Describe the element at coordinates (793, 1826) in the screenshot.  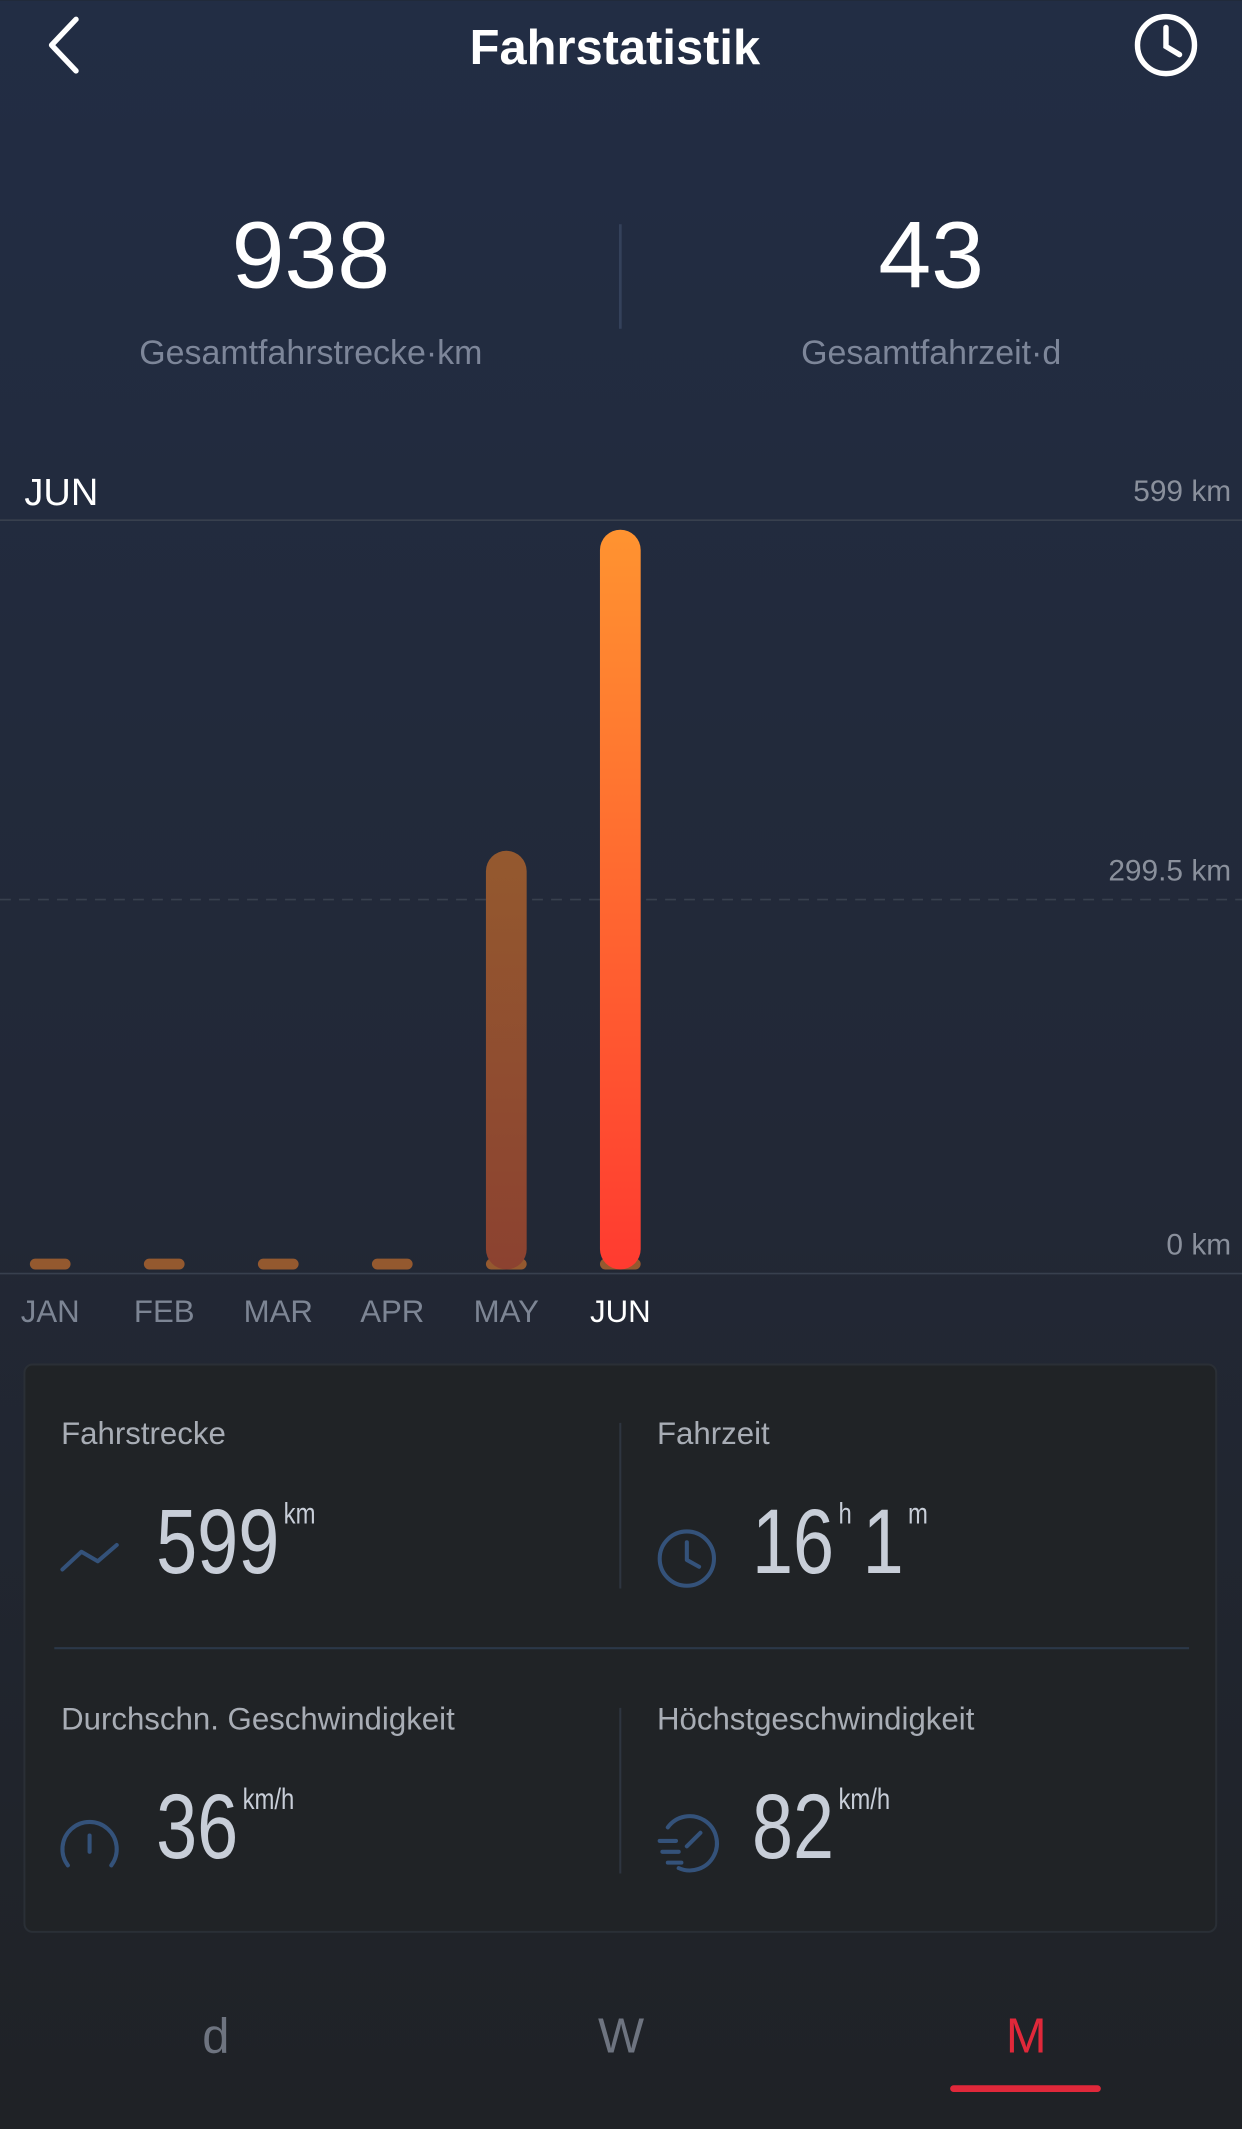
I see `stat-number: 82` at that location.